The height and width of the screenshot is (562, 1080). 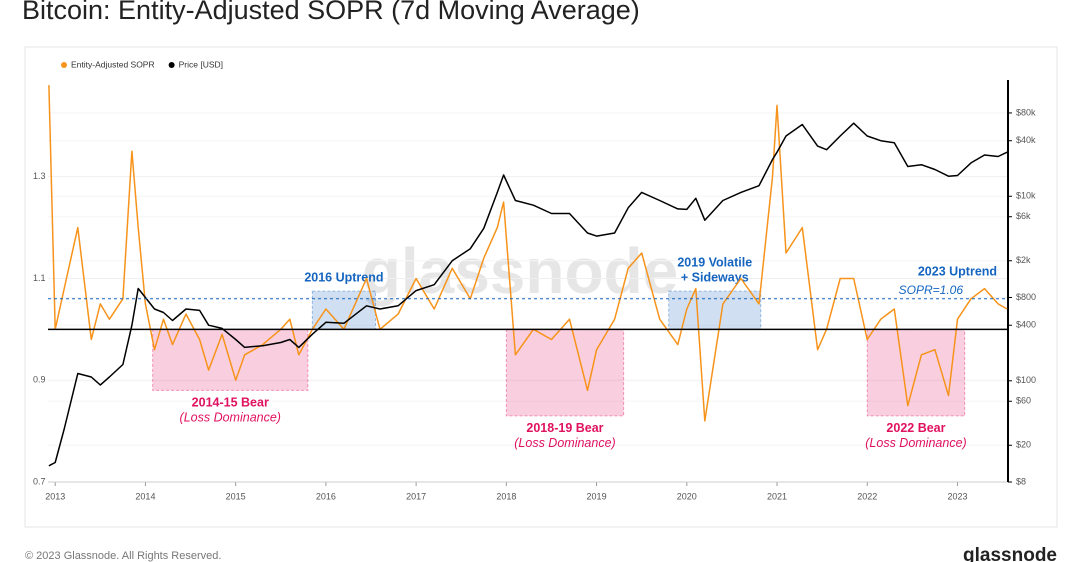 I want to click on y-tick-label: 1.3, so click(x=39, y=176).